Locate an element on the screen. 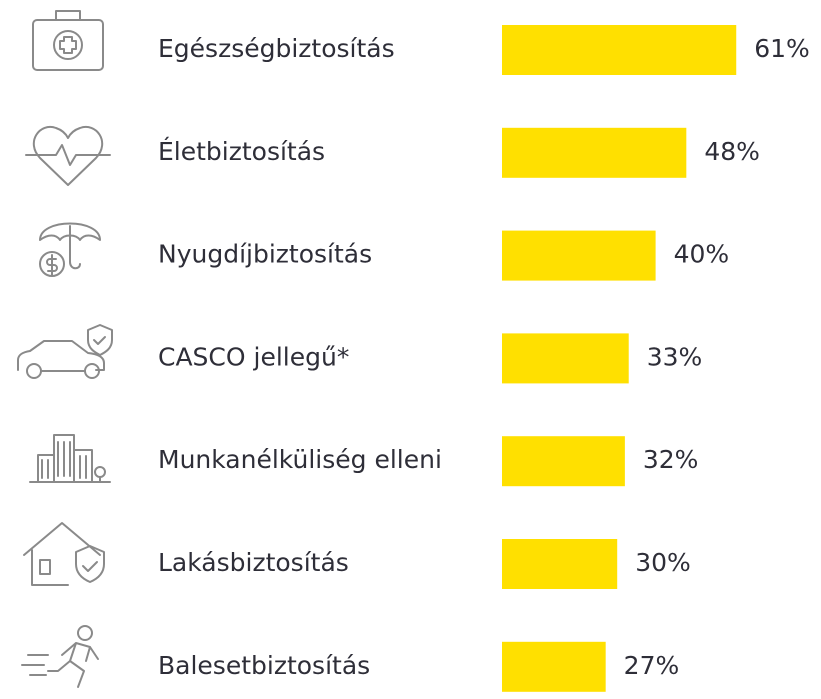 The width and height of the screenshot is (821, 699). category-label: Életbiztosítás is located at coordinates (241, 151).